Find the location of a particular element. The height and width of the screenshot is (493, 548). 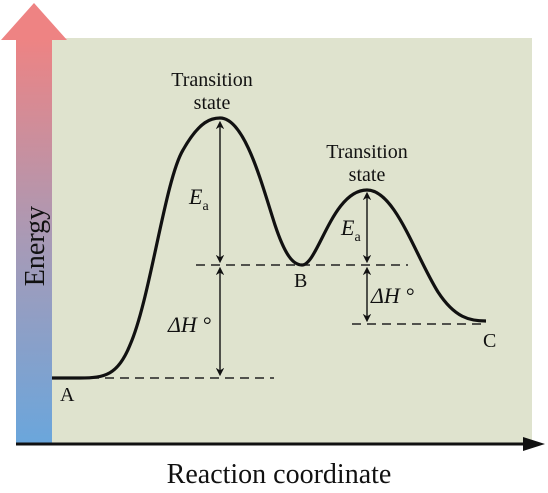

transition-state-label-1: Transition state is located at coordinates (212, 91).